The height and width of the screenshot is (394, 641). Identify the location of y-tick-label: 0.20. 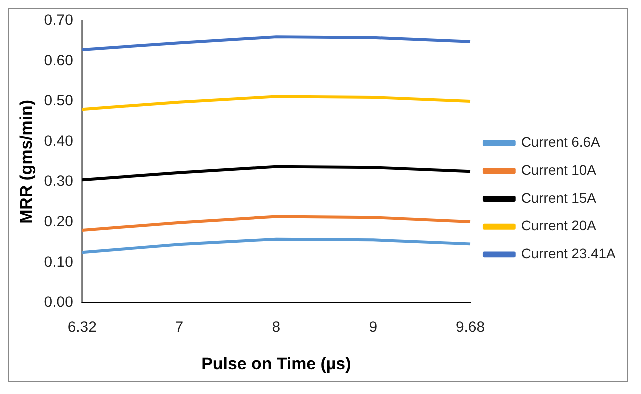
(59, 222).